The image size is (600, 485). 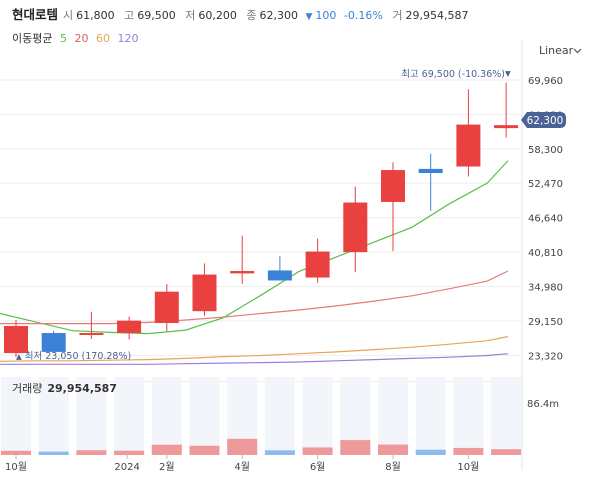 What do you see at coordinates (545, 356) in the screenshot?
I see `price-tick-label: 23,320` at bounding box center [545, 356].